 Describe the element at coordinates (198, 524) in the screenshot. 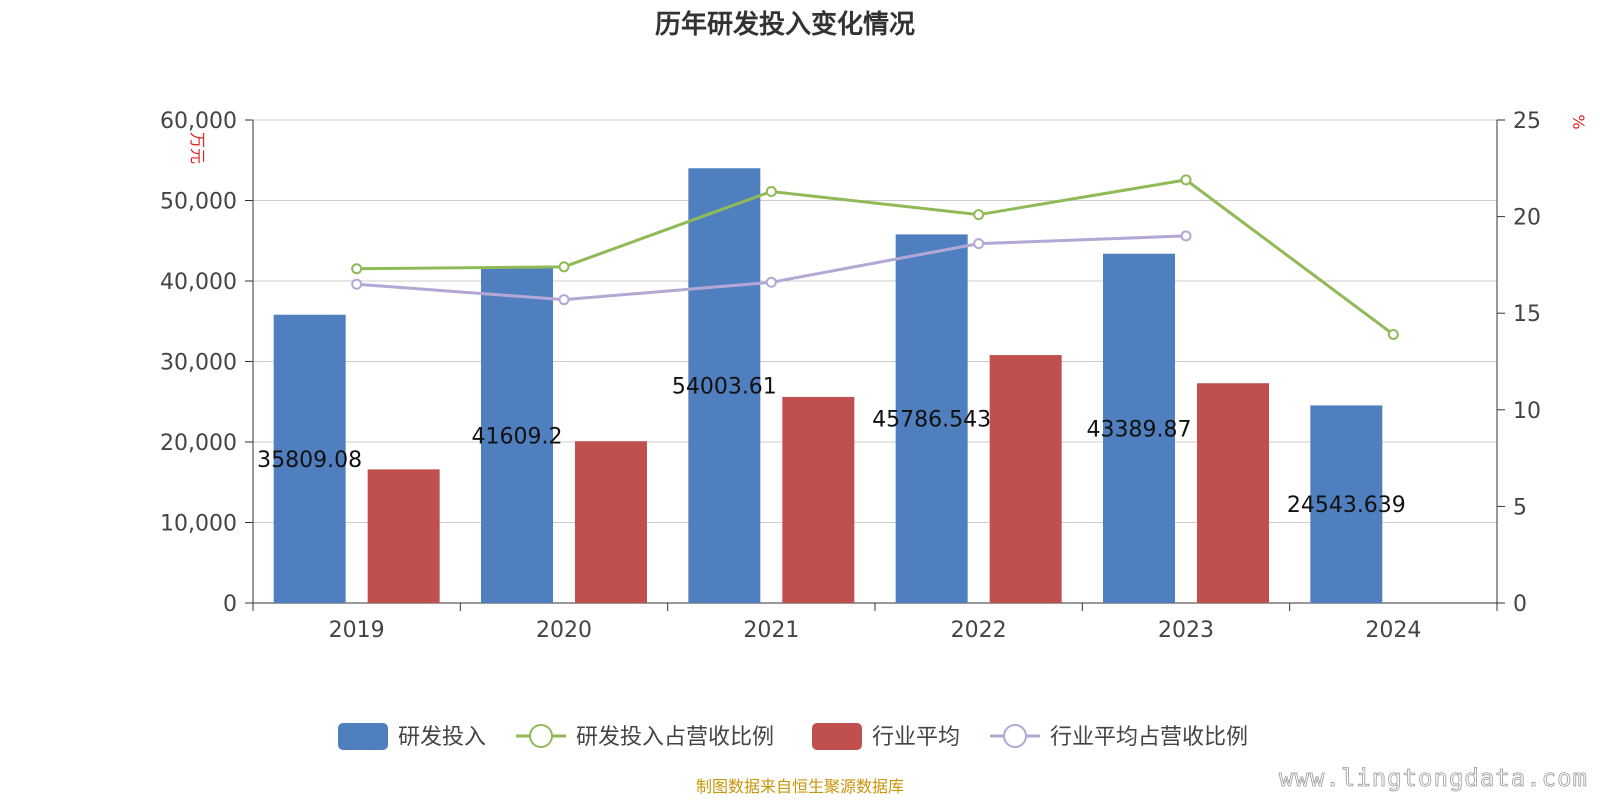

I see `left-tick-label: 10,000` at that location.